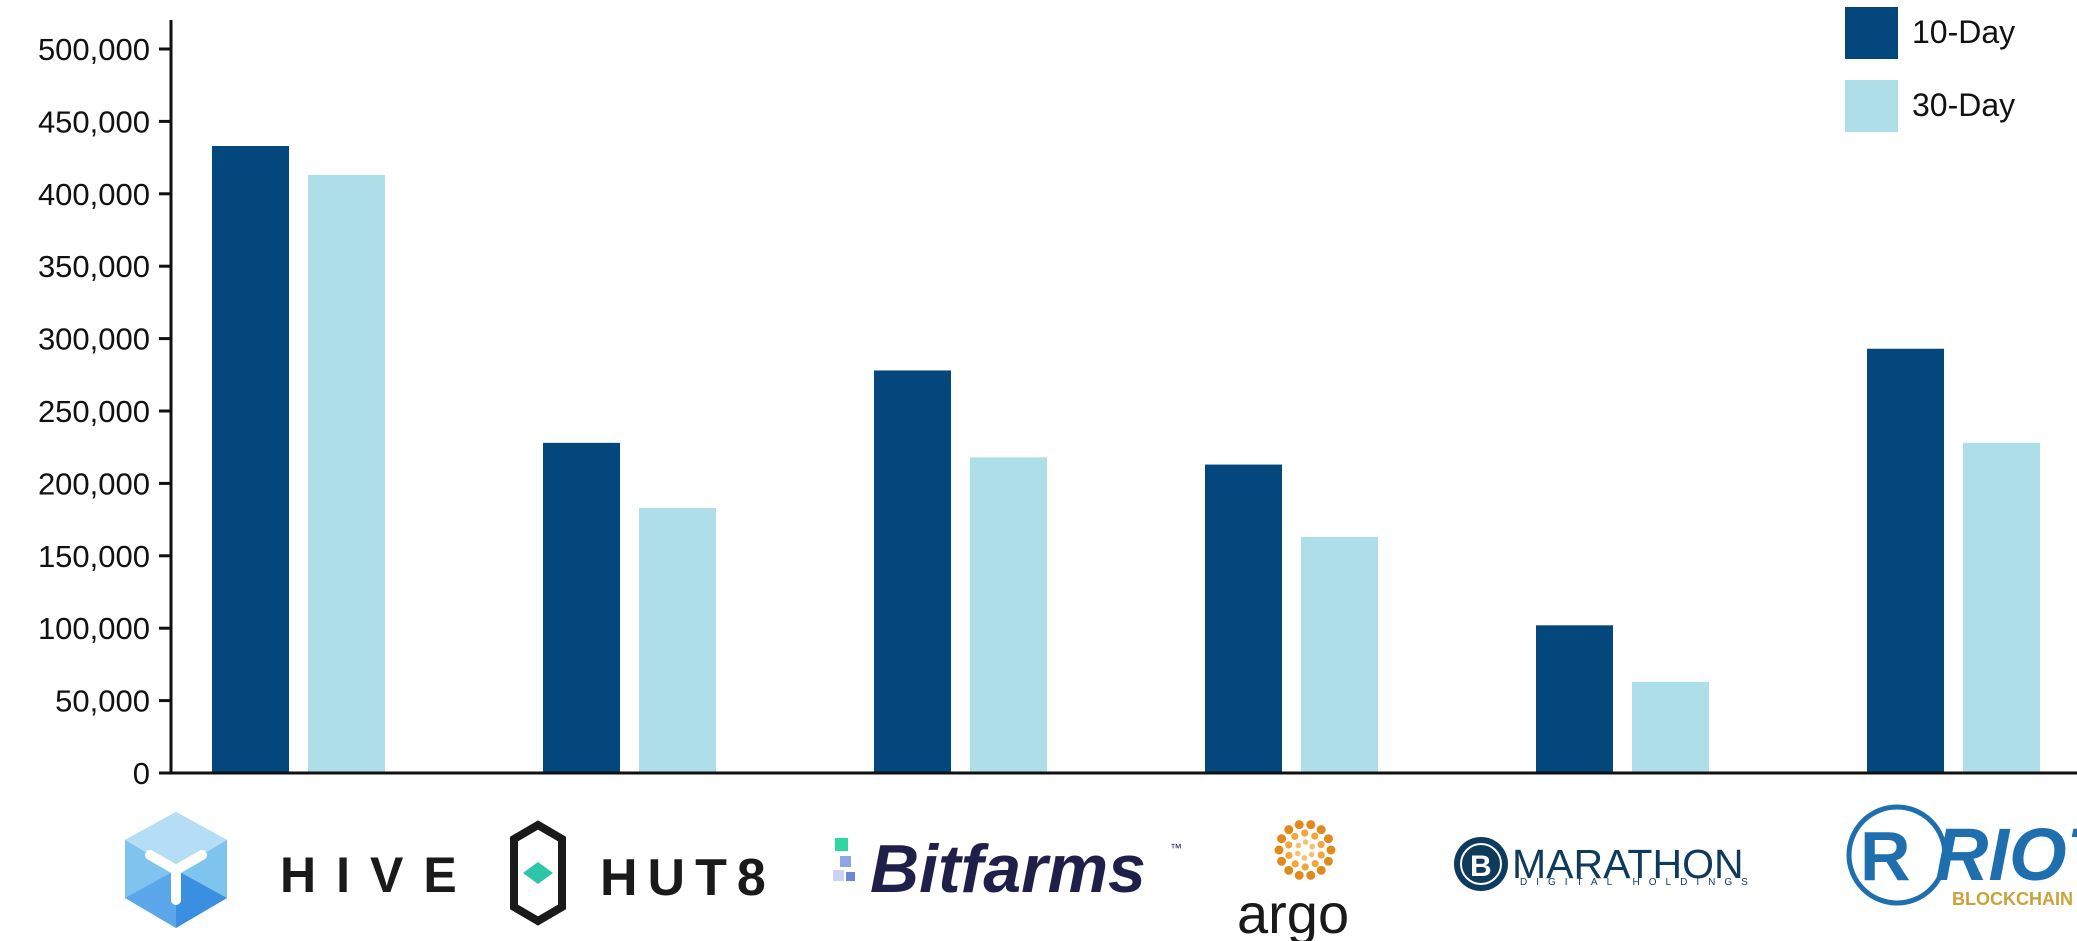 This screenshot has height=941, width=2077. Describe the element at coordinates (1176, 848) in the screenshot. I see `bitfarms-trademark: ™` at that location.